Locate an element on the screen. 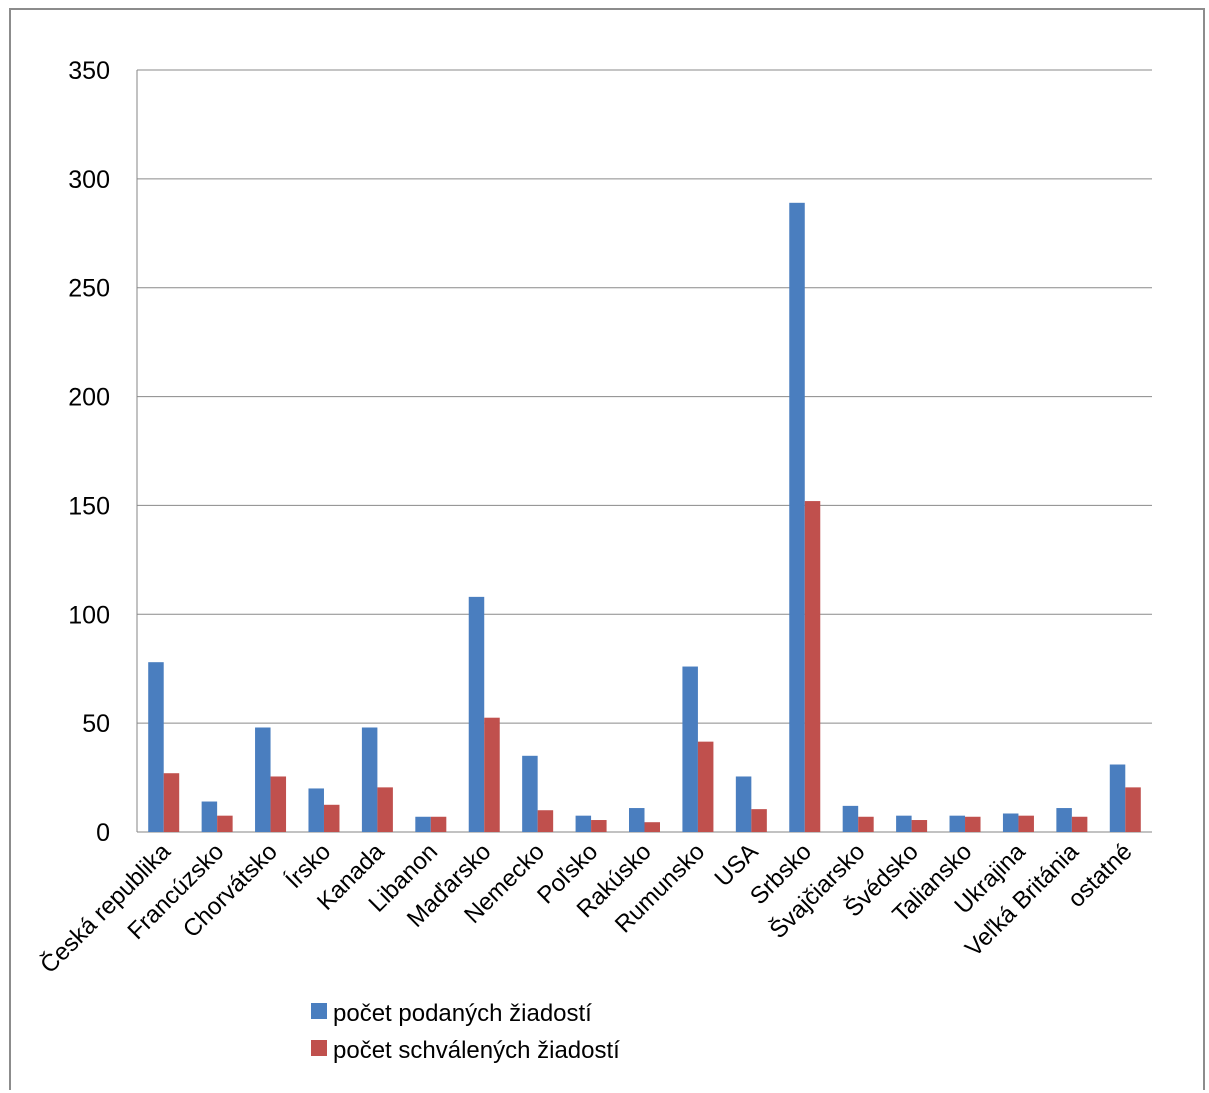 The height and width of the screenshot is (1093, 1209). y-axis-tick-labels: 0 50 100 150 200 250 300 350 is located at coordinates (89, 452).